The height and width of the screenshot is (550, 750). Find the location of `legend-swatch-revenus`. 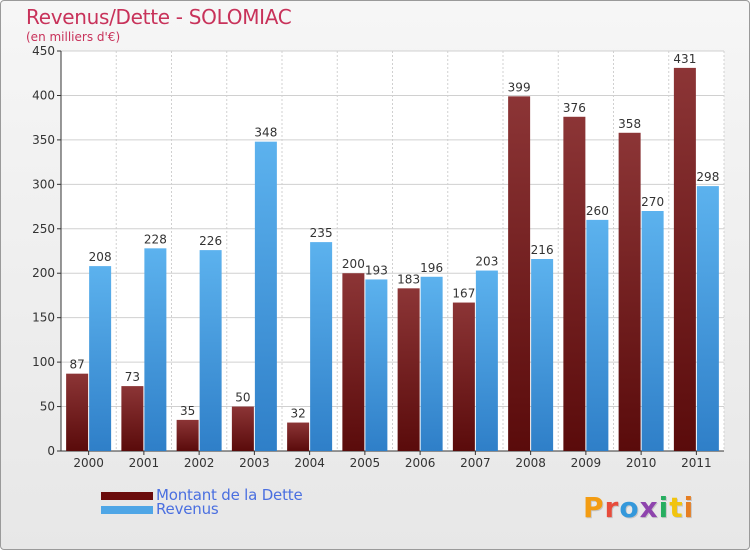

legend-swatch-revenus is located at coordinates (127, 510).